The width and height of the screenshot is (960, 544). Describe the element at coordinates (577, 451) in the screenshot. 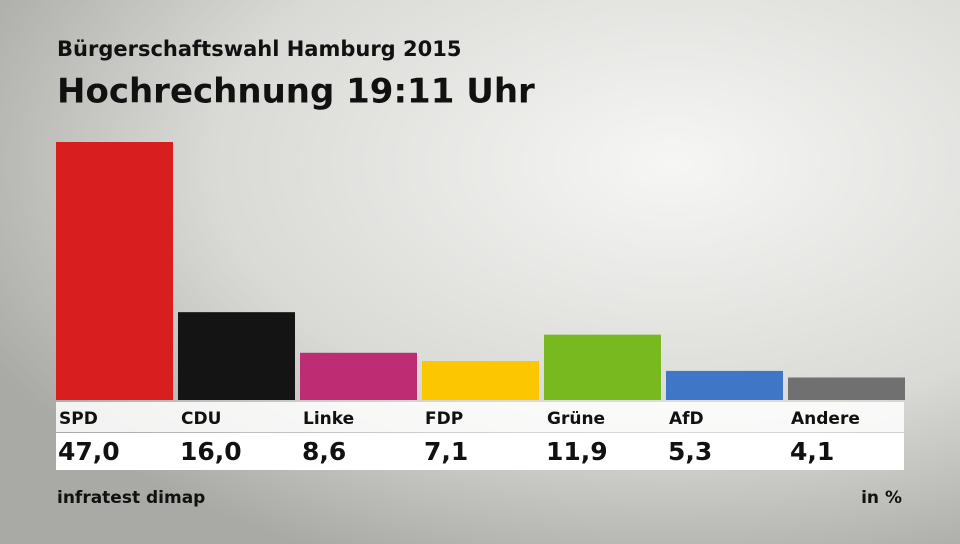

I see `value-label: 11,9` at that location.